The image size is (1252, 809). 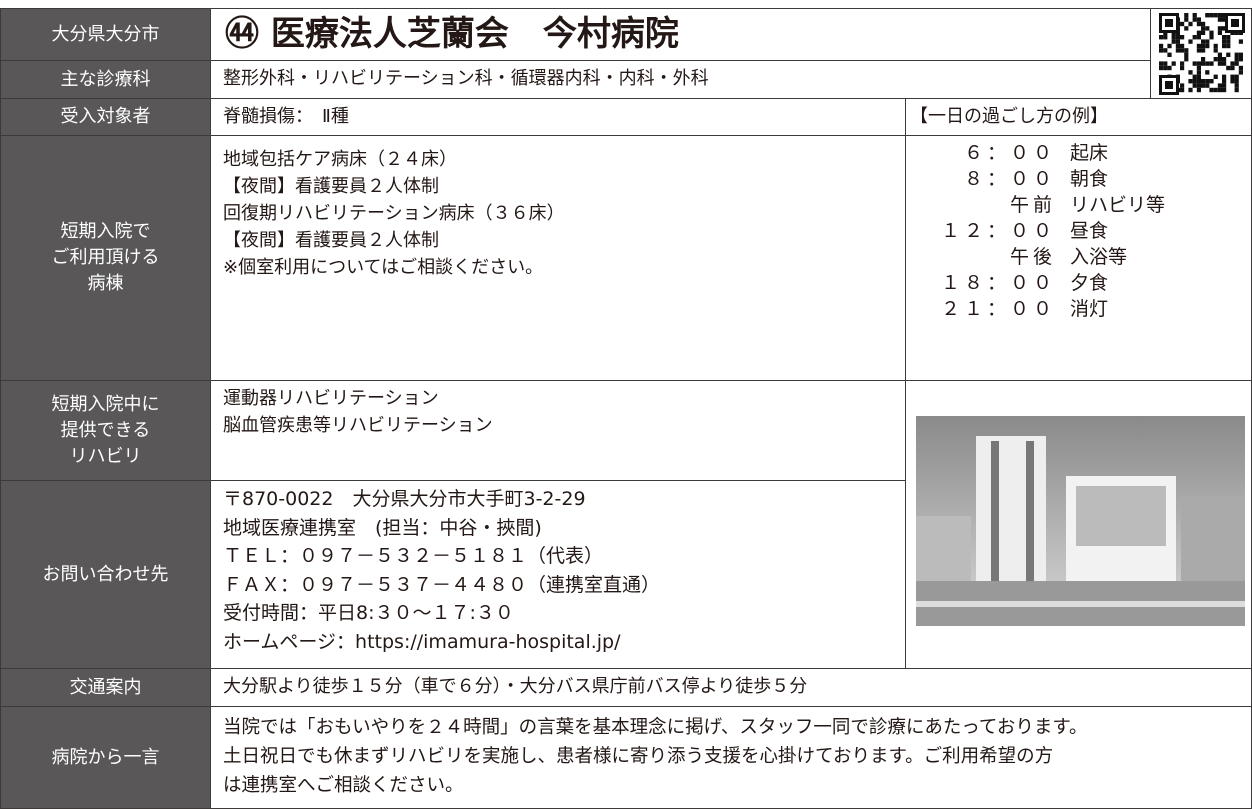 I want to click on line: 地域医療連携室 (担当：中谷・挾間), so click(x=382, y=527).